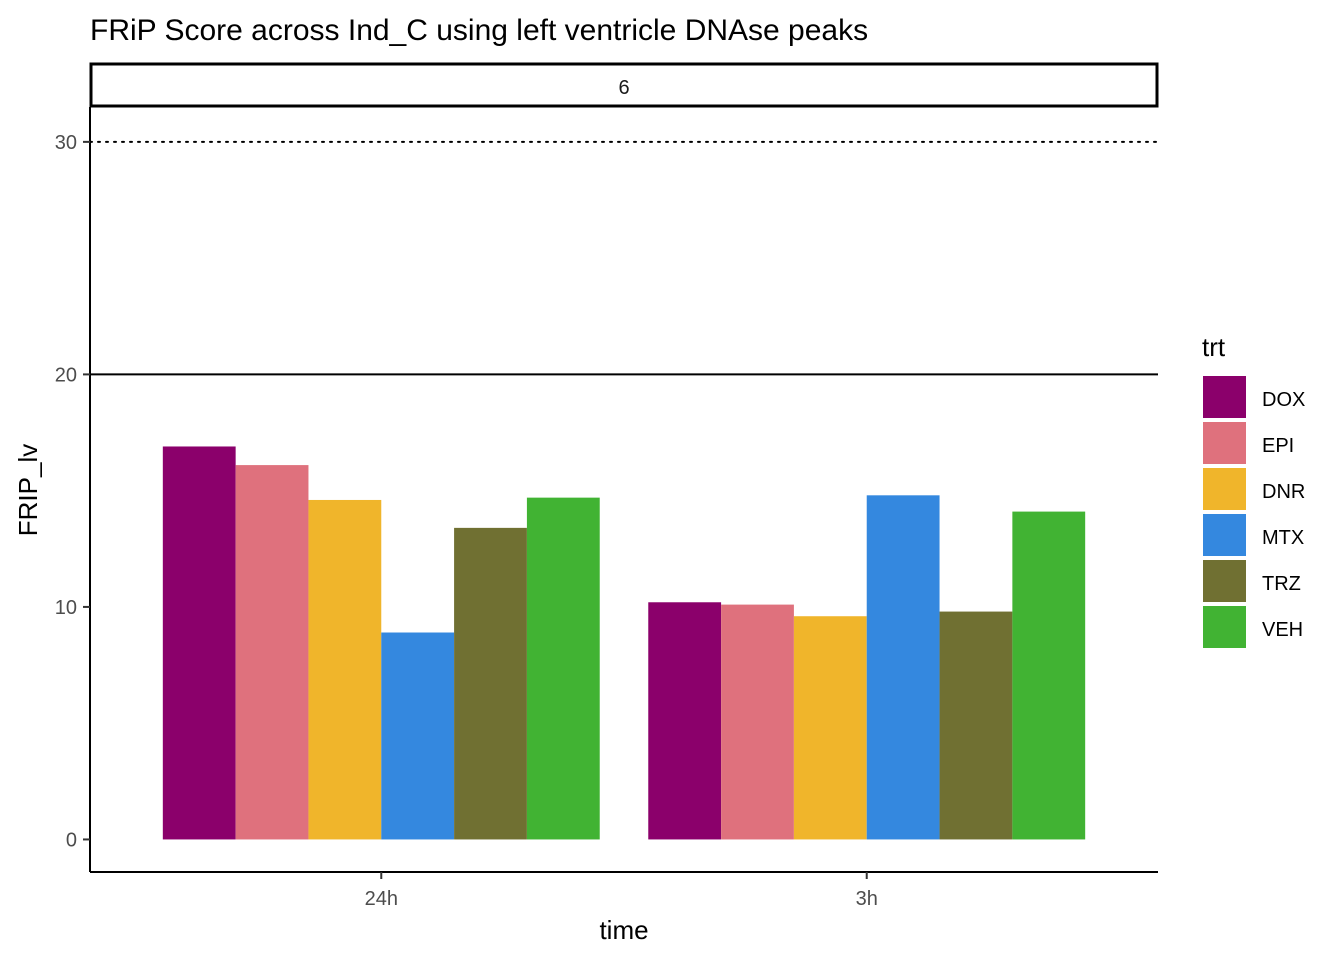 Image resolution: width=1344 pixels, height=960 pixels. I want to click on legend-key-epi, so click(1224, 443).